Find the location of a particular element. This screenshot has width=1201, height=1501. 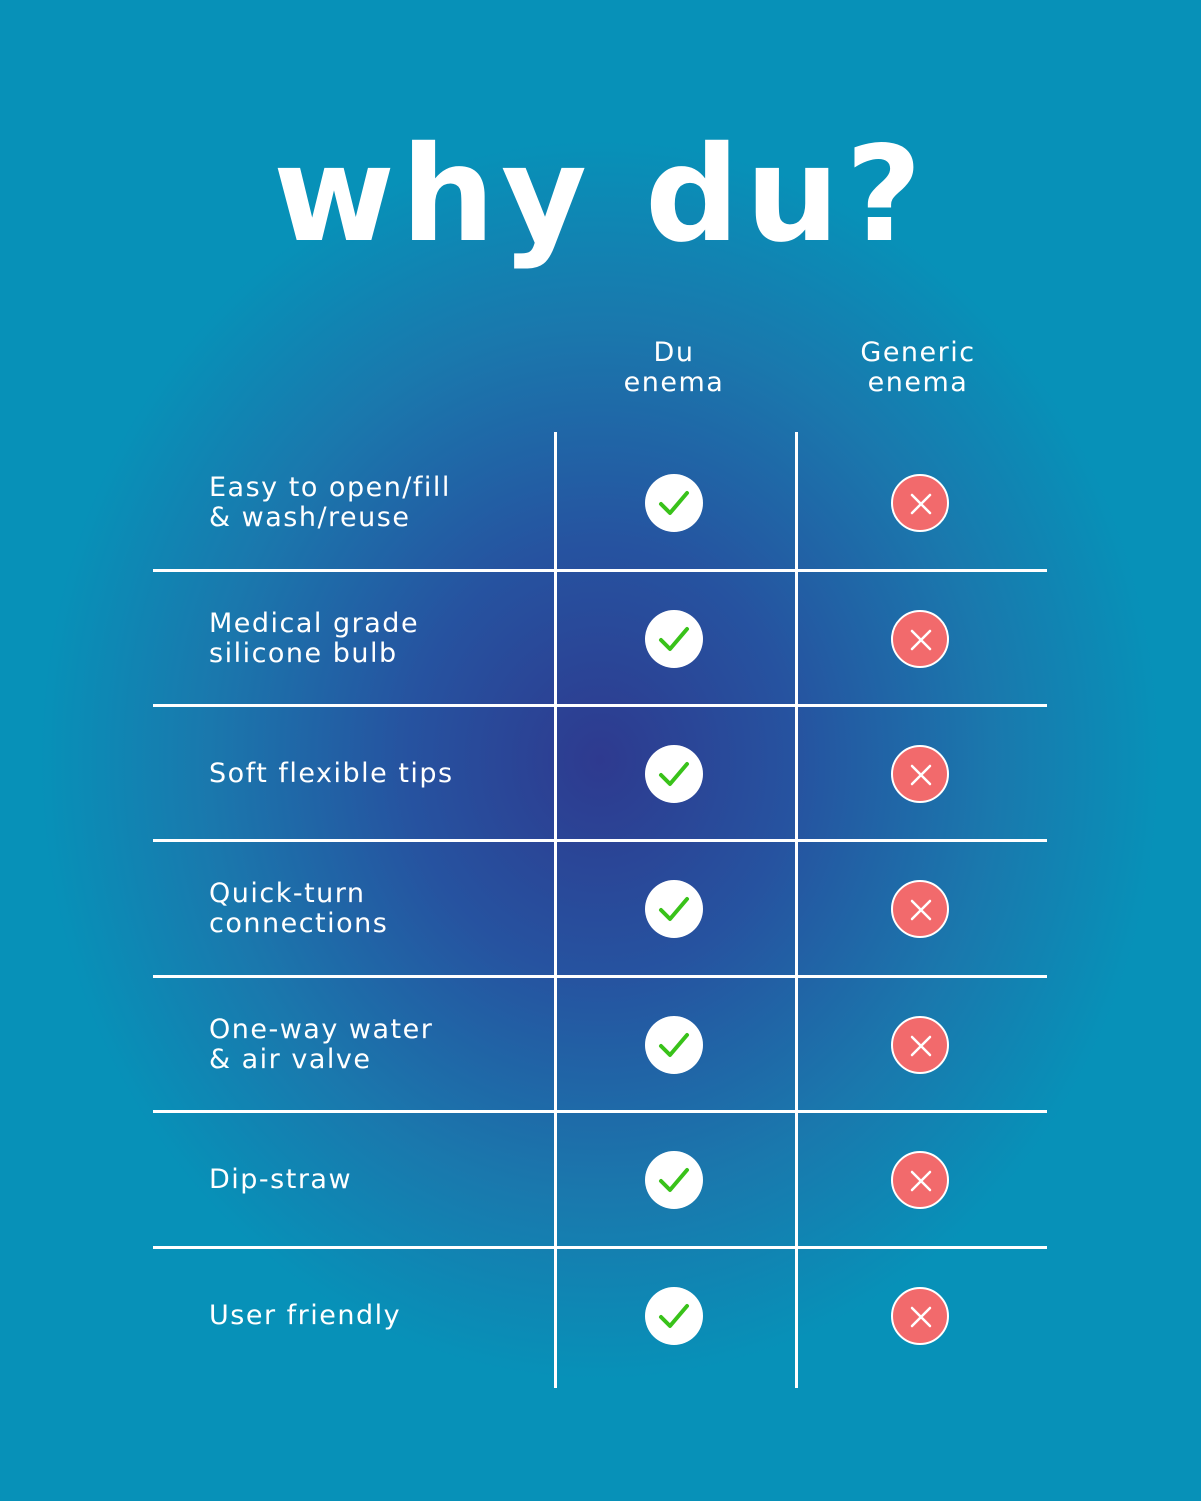

feature-label-line: & wash/reuse is located at coordinates (310, 517).